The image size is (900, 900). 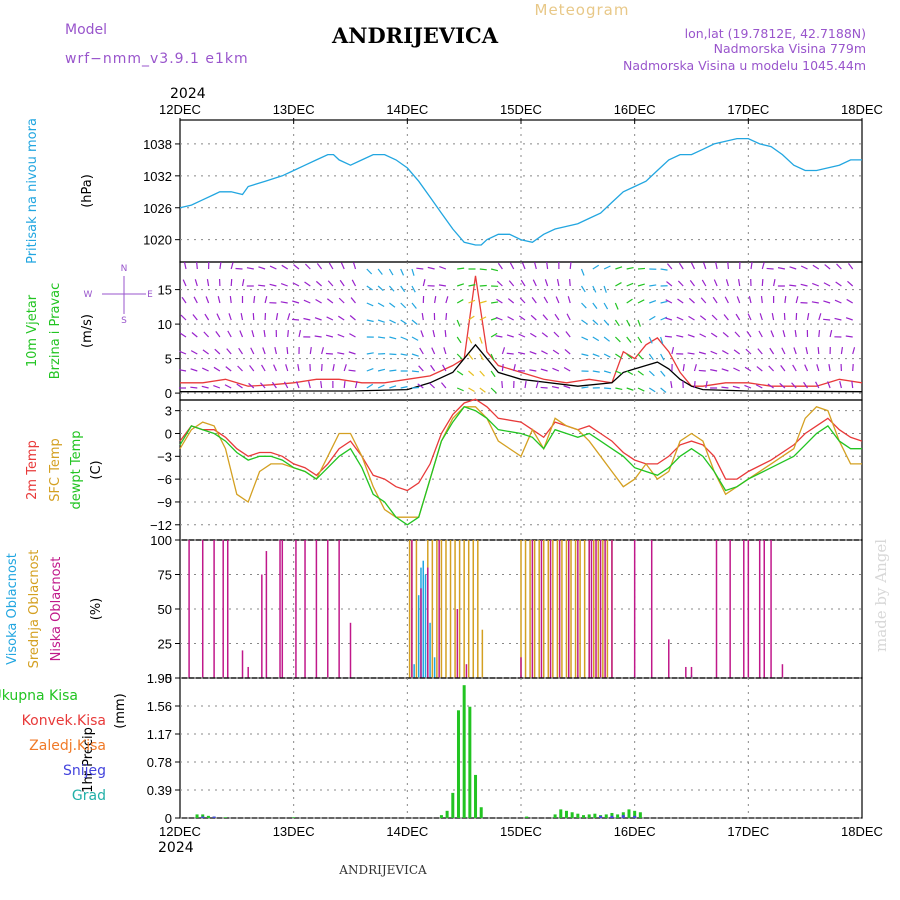 I want to click on wind-ylabel: Brzina i Pravac, so click(x=55, y=331).